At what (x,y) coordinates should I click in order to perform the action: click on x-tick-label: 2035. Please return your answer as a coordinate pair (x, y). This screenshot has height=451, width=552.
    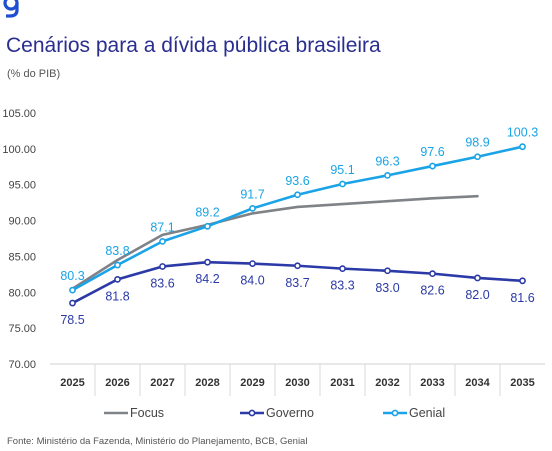
    Looking at the image, I should click on (522, 383).